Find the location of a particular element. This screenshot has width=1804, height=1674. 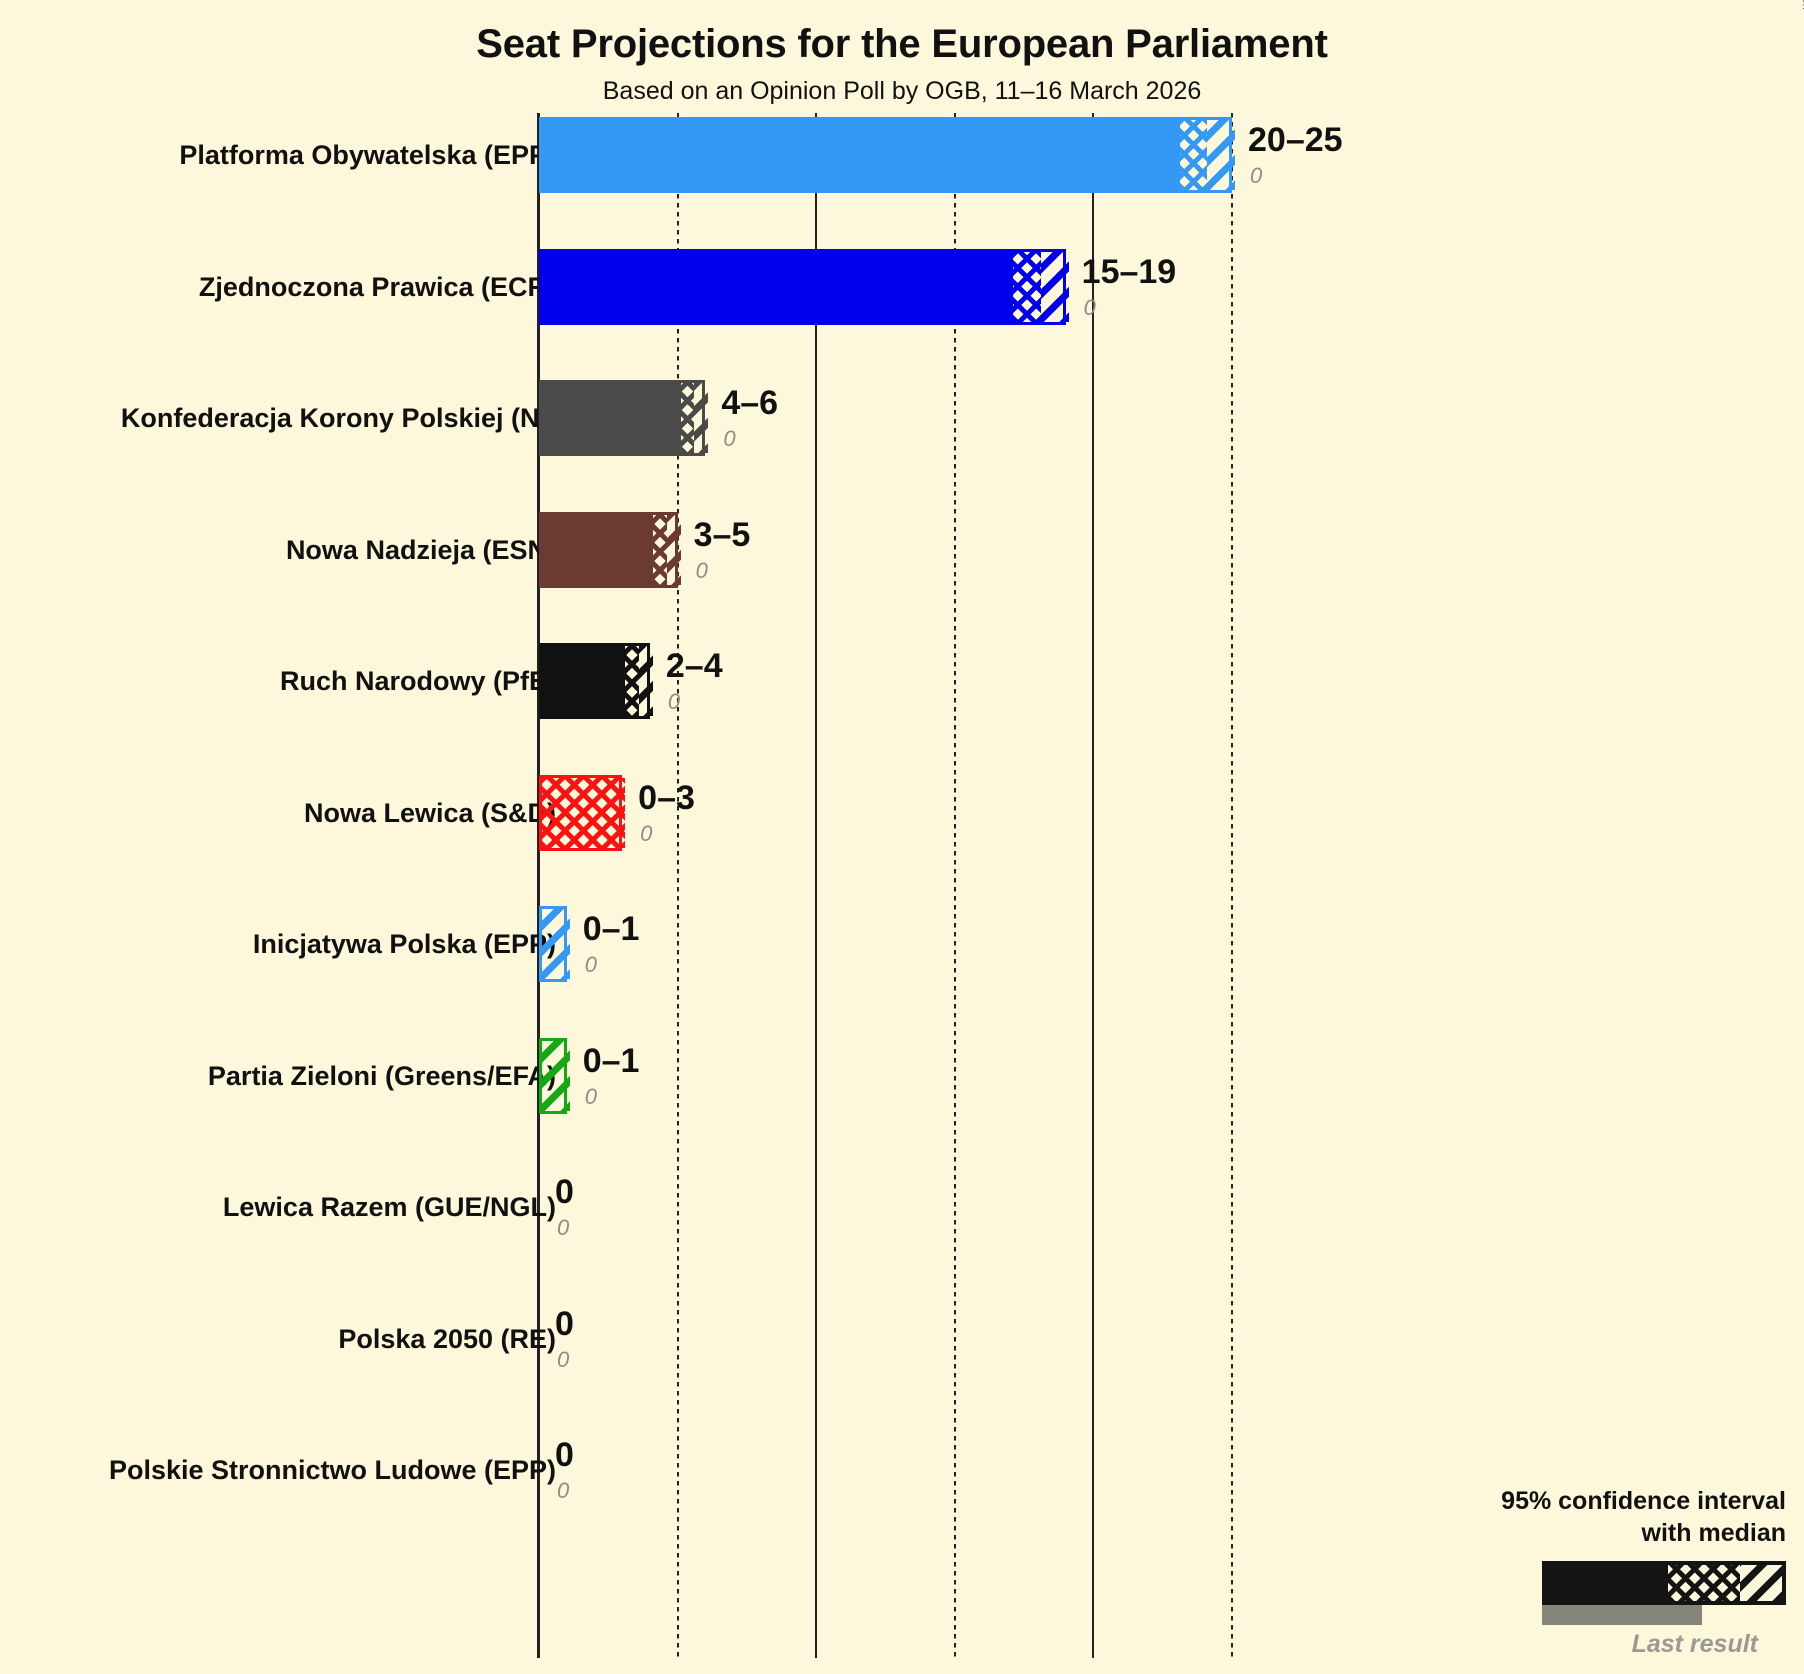

chart-row: Lewica Razem (GUE/NGL) 0 0 is located at coordinates (902, 1207).